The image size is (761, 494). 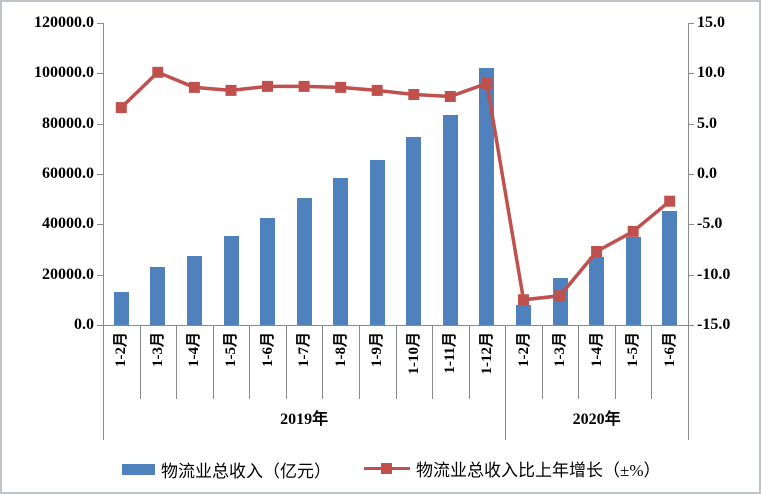 I want to click on legend-bar-entry: 物流业总收入（亿元）, so click(x=226, y=469).